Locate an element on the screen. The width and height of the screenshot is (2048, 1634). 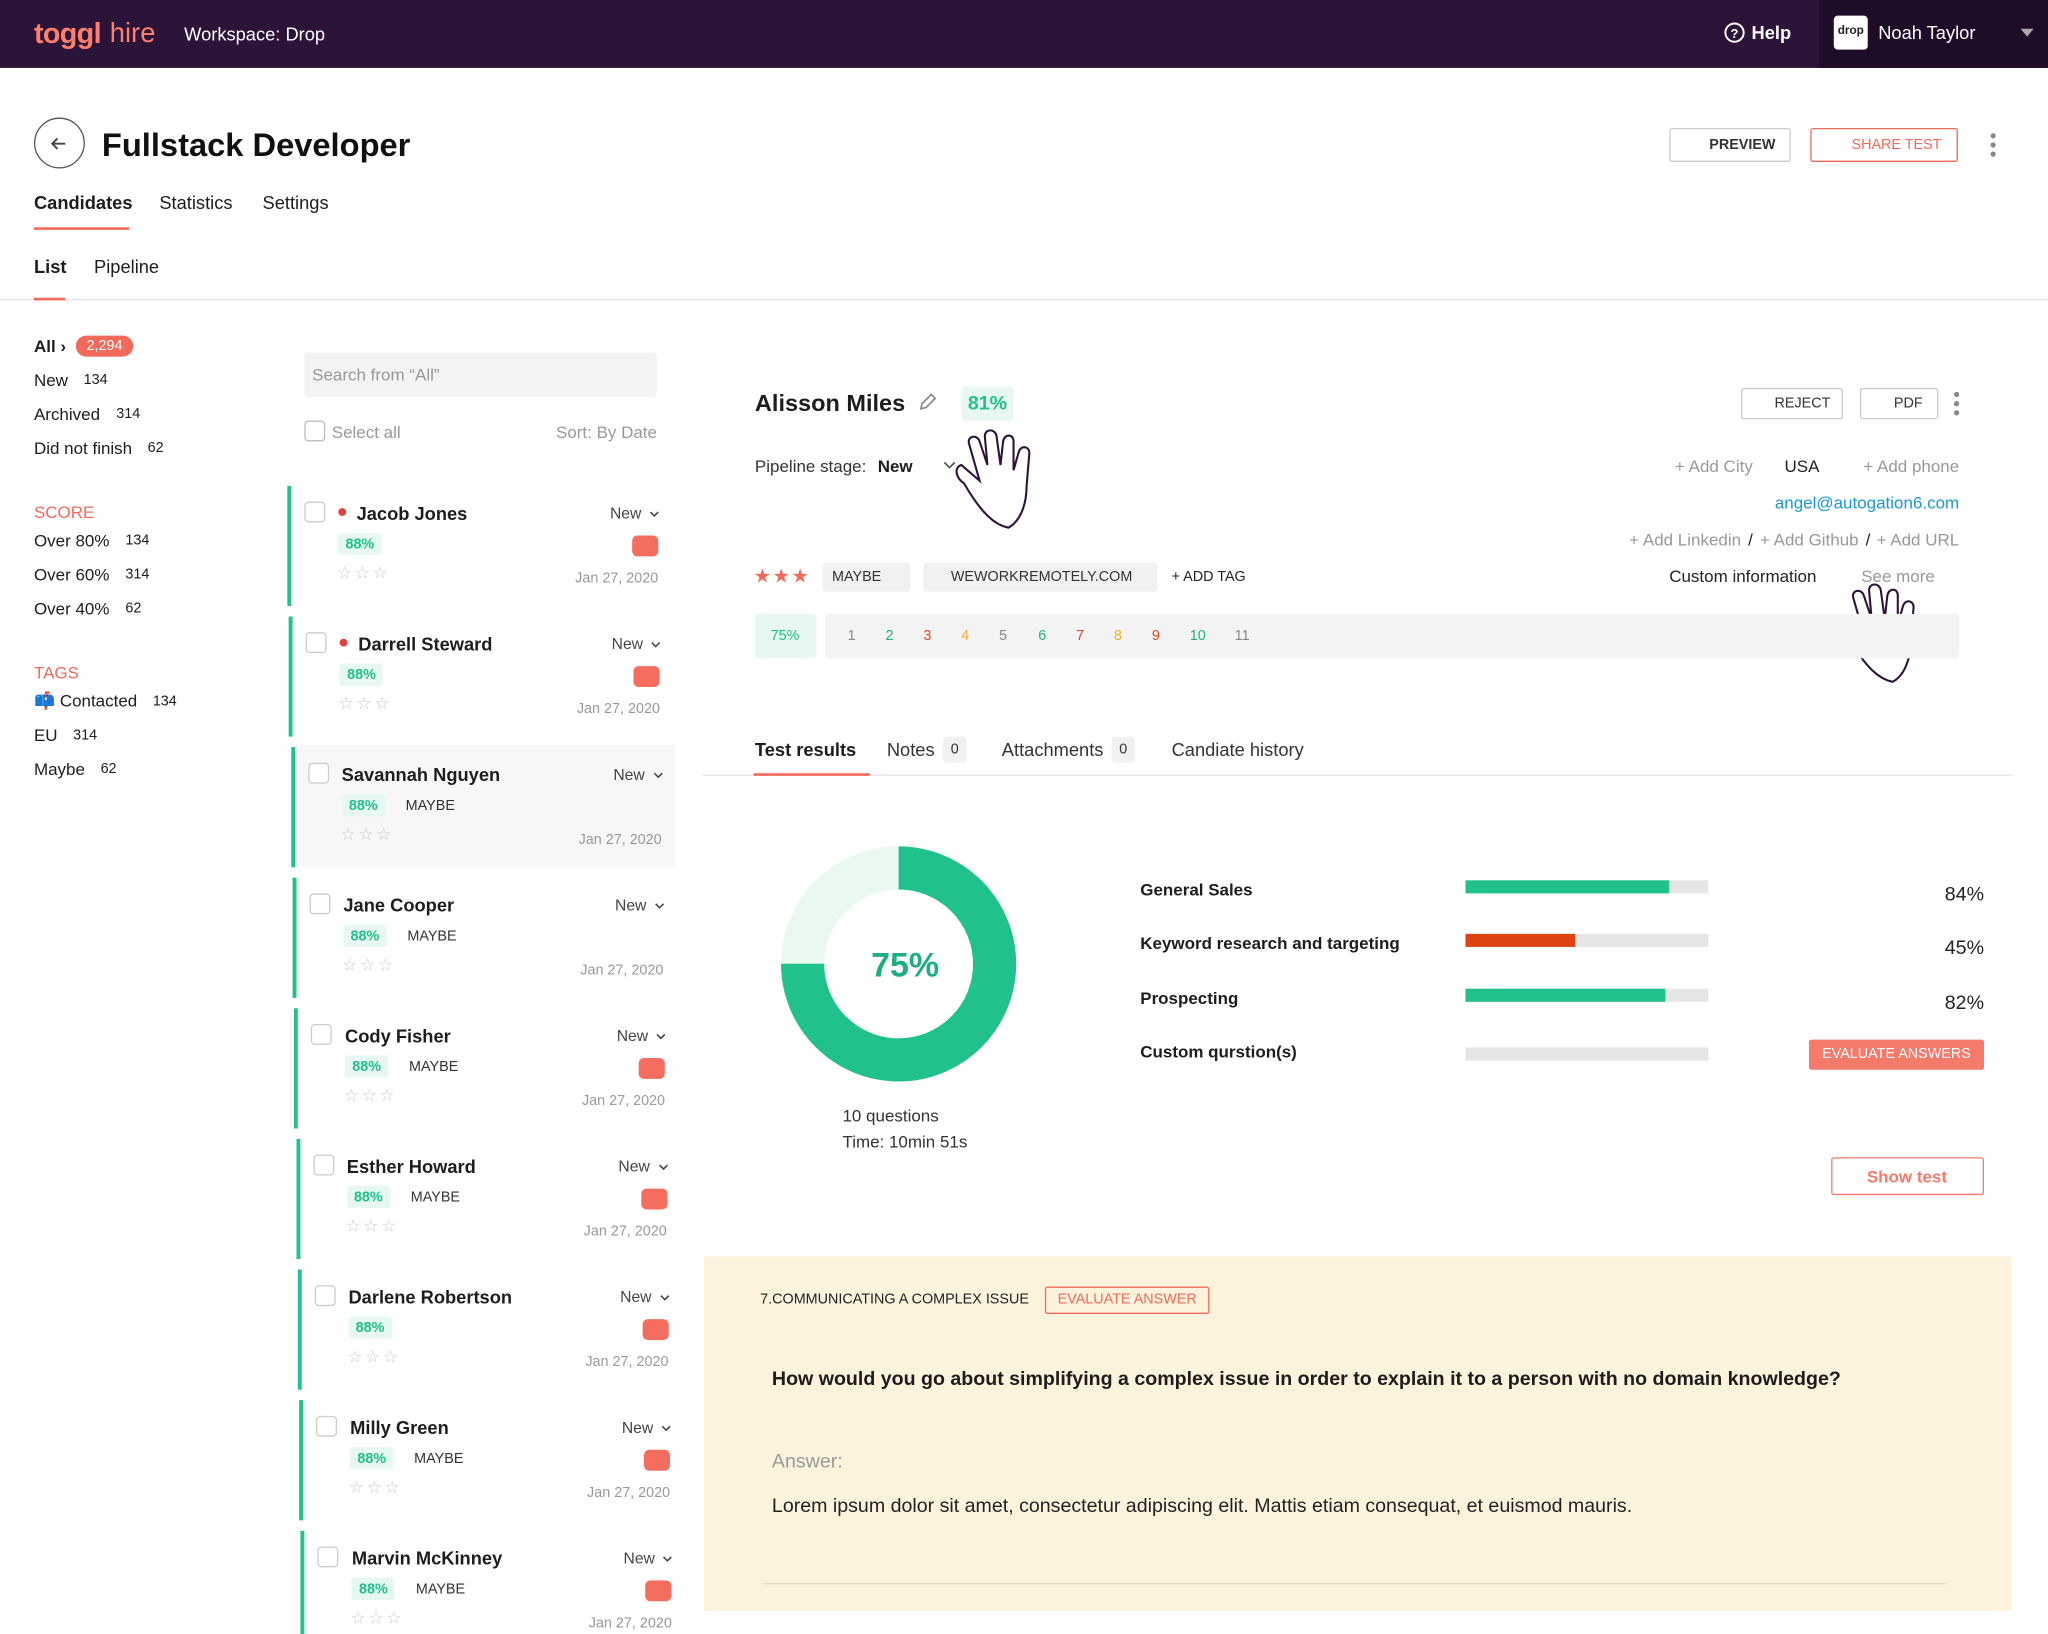
candidate-name: Esther Howard is located at coordinates (411, 1166).